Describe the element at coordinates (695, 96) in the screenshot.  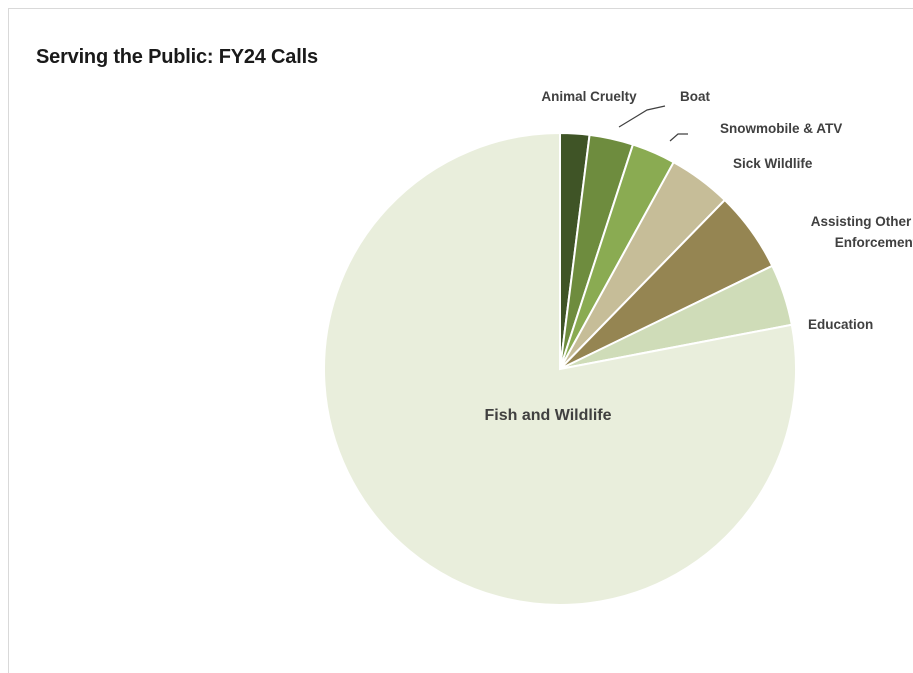
I see `slice-label-boat: Boat` at that location.